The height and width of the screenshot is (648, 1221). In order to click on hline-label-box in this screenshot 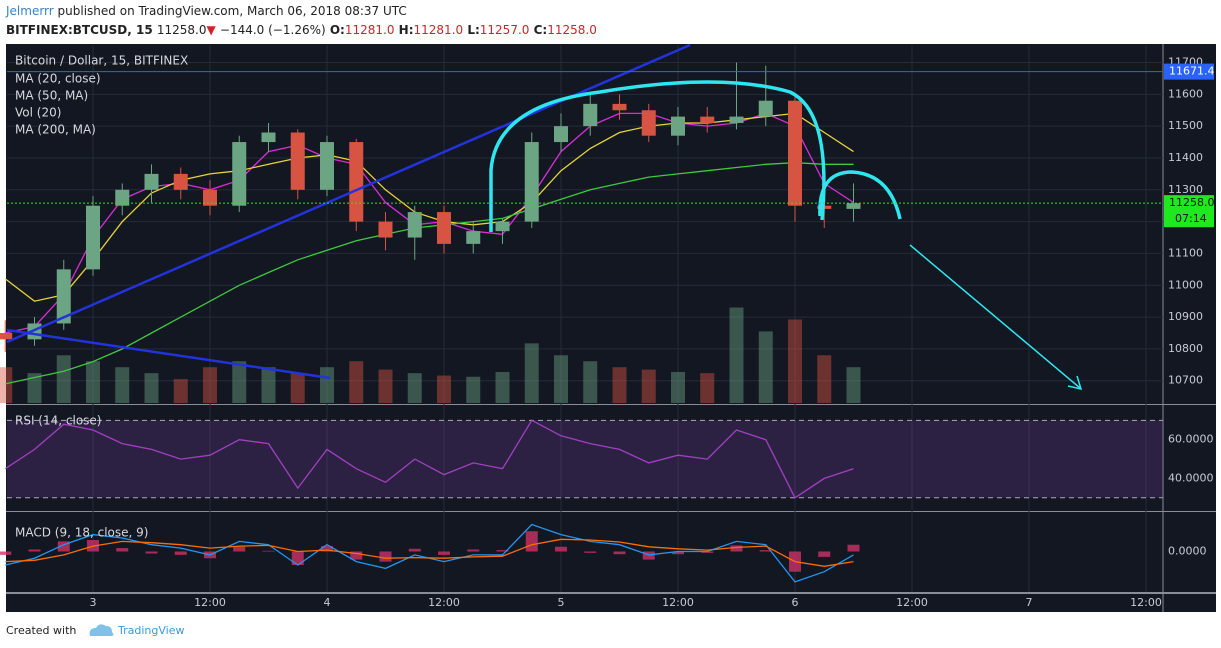, I will do `click(1189, 71)`.